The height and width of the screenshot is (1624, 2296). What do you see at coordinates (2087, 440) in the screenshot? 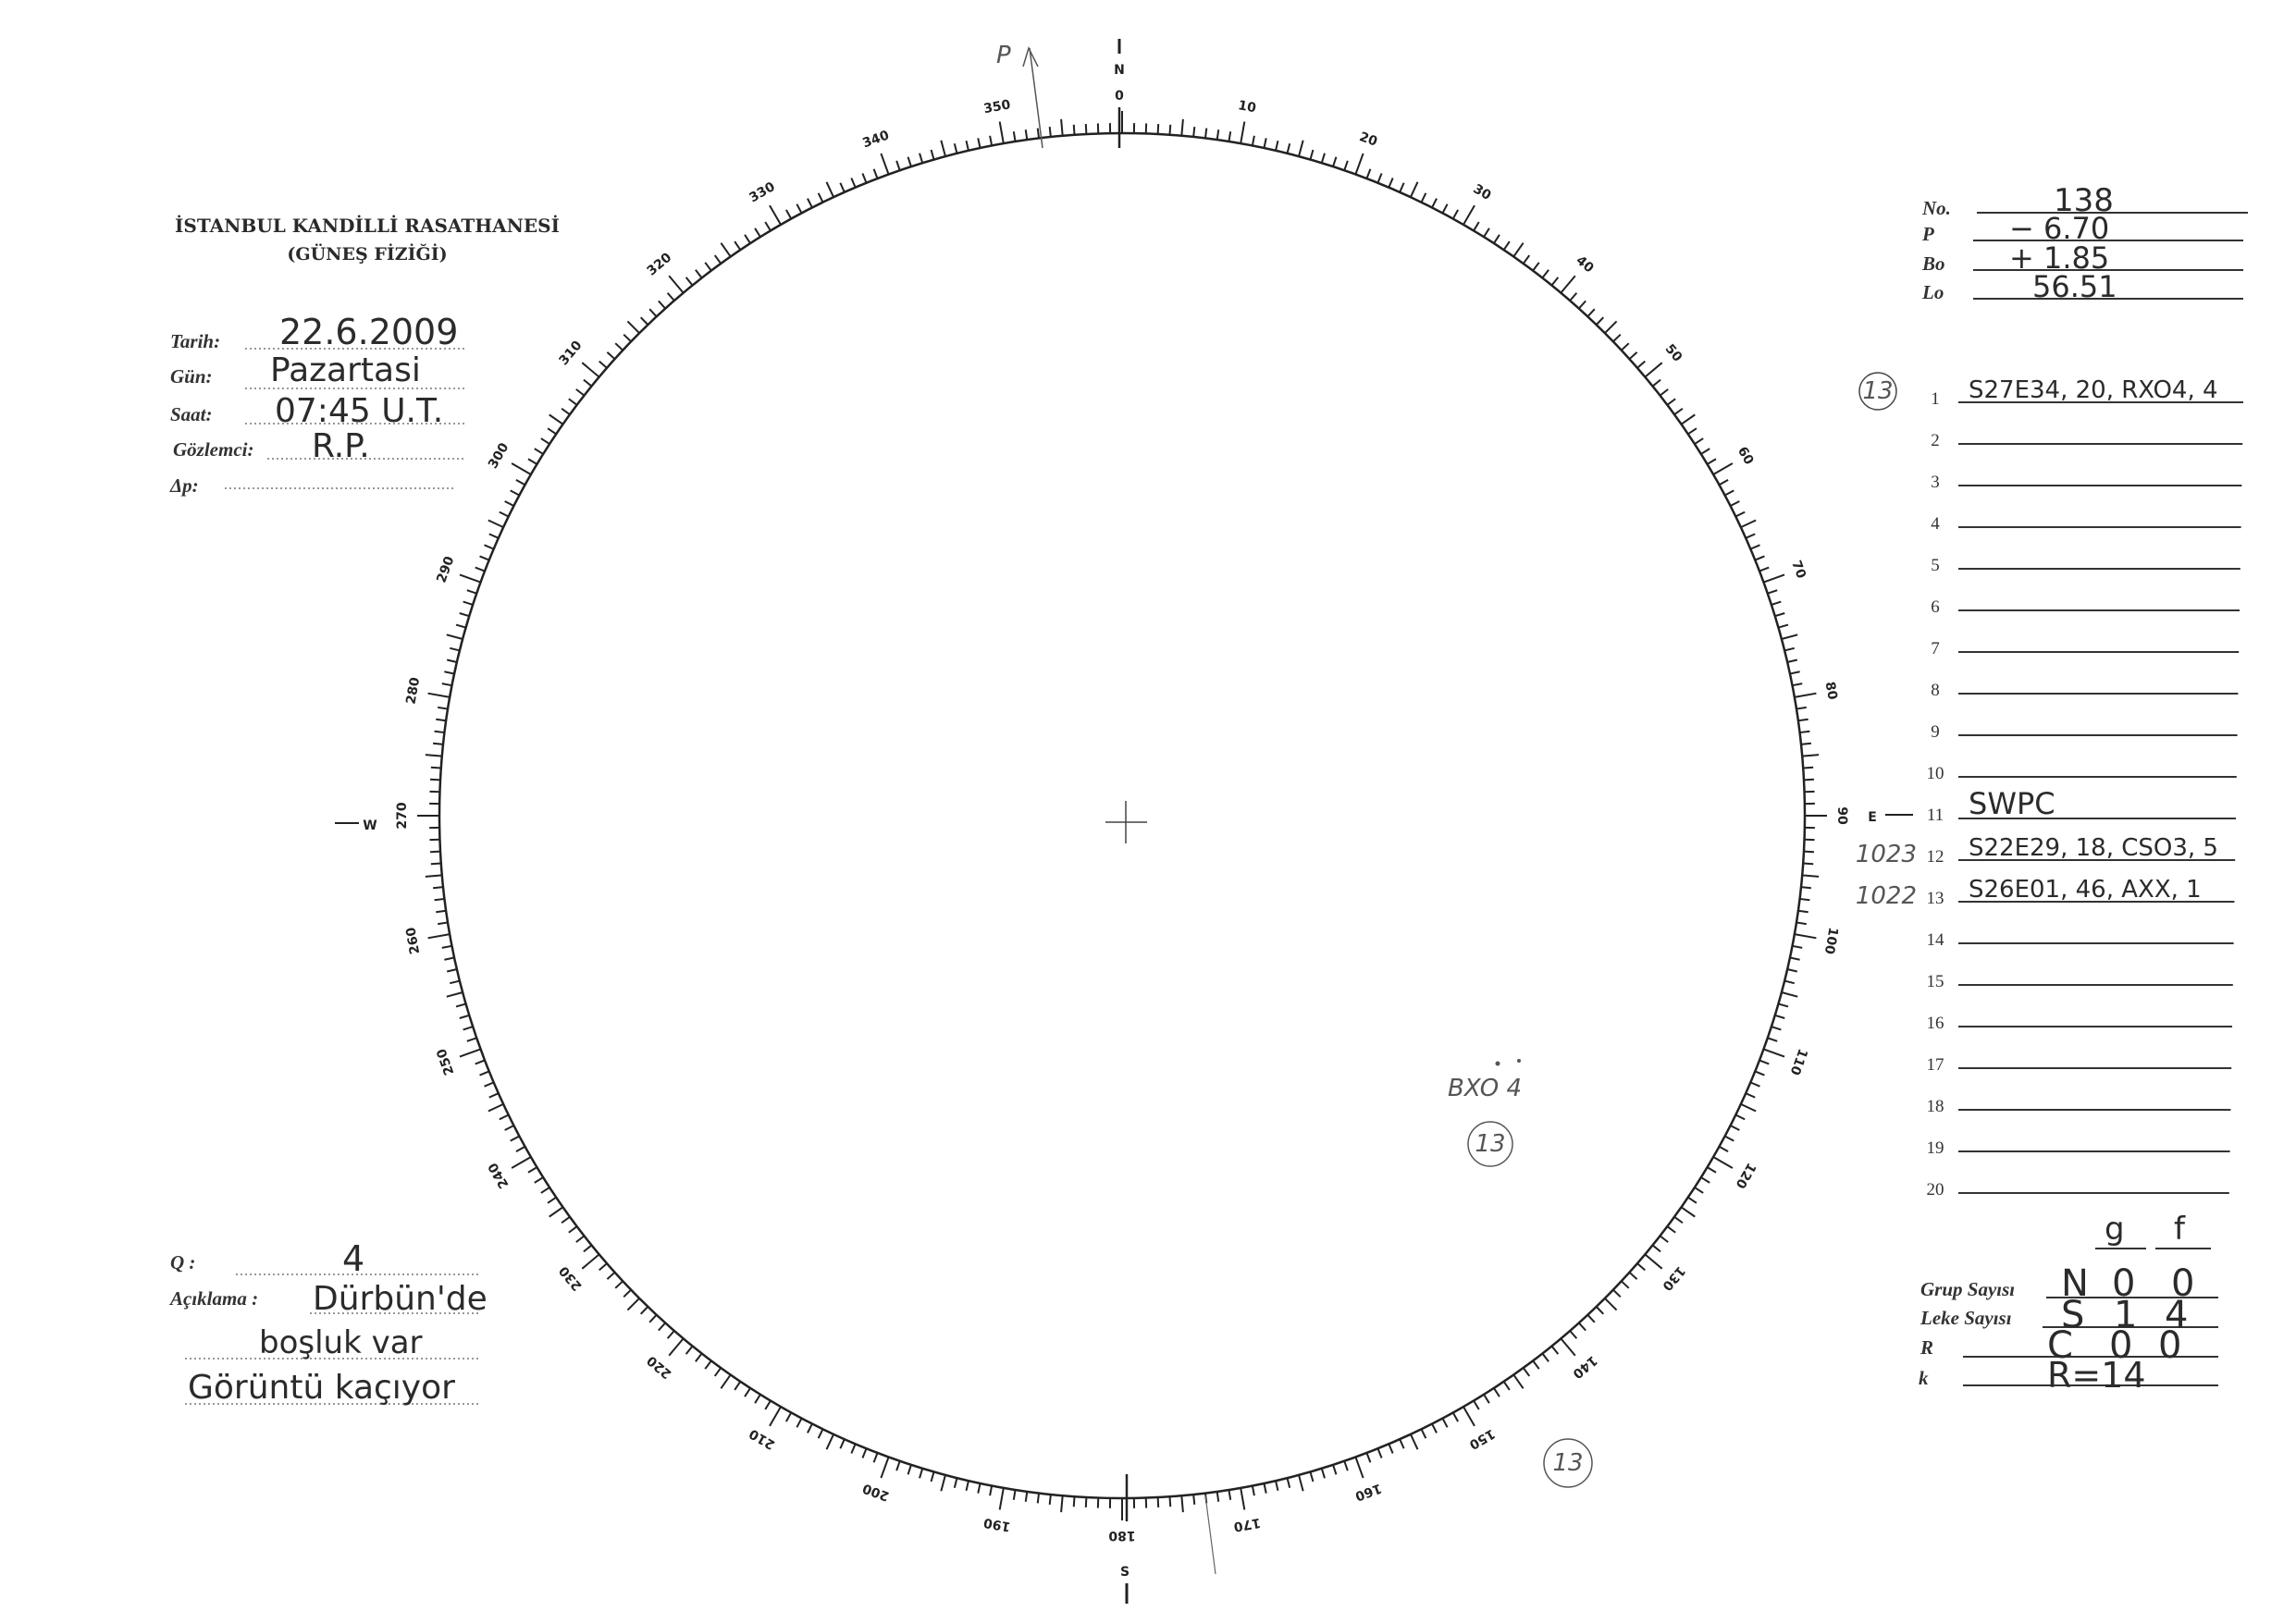
I see `group-row: 2` at bounding box center [2087, 440].